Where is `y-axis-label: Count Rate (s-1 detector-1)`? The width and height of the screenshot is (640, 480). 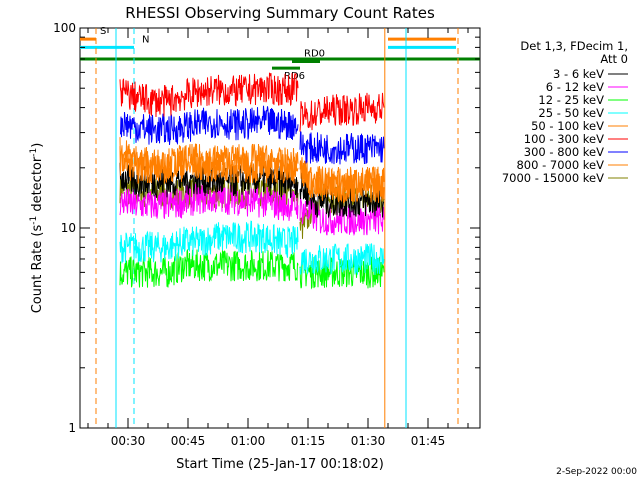 y-axis-label: Count Rate (s-1 detector-1) is located at coordinates (37, 228).